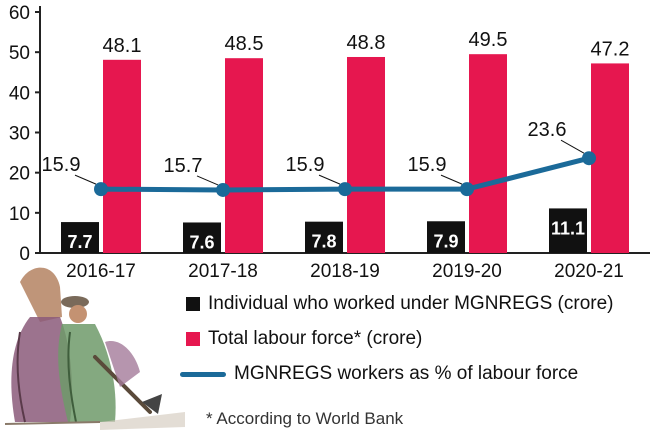 The image size is (660, 440). Describe the element at coordinates (183, 166) in the screenshot. I see `line-point-label: 15.7` at that location.